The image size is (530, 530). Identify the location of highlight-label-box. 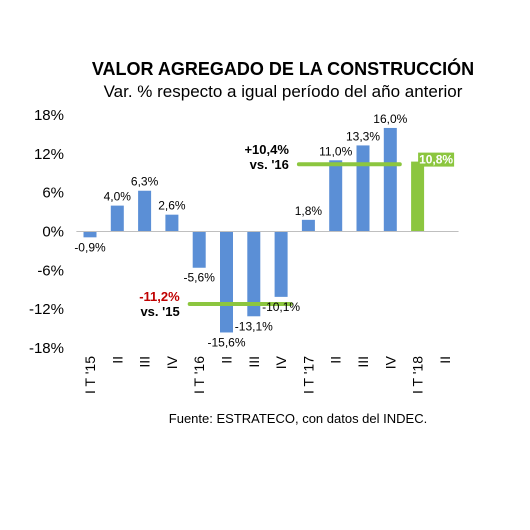
(436, 159).